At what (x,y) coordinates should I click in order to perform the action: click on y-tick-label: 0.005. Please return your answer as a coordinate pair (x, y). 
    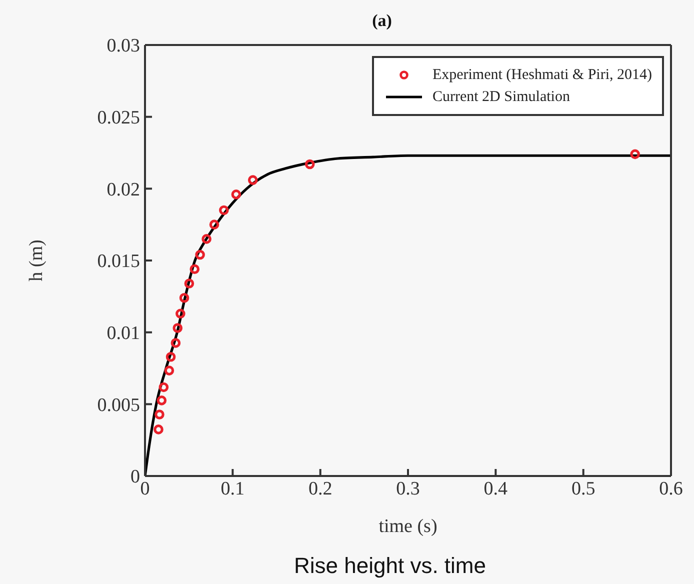
    Looking at the image, I should click on (118, 405).